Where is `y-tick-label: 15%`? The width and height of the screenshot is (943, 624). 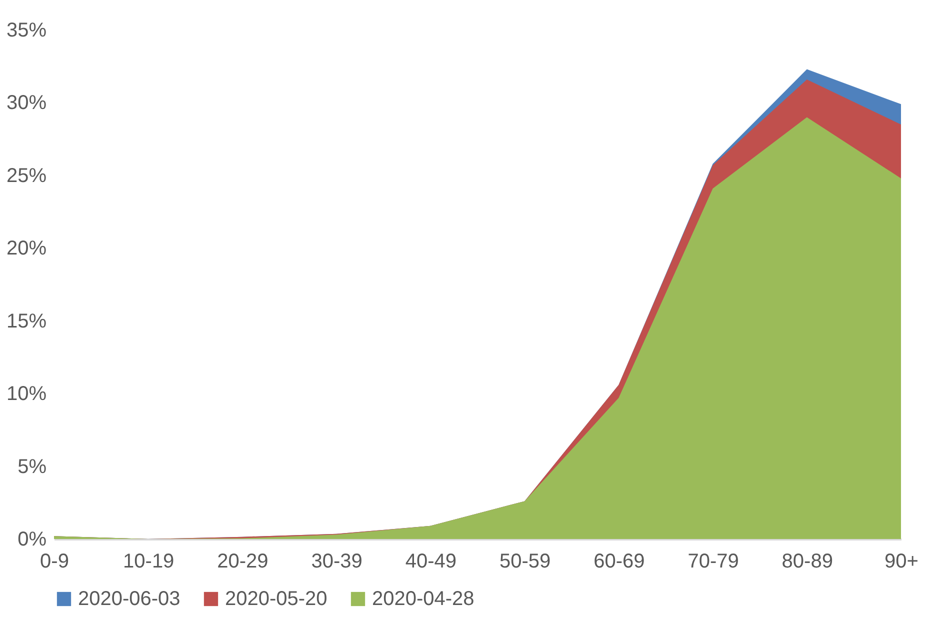 y-tick-label: 15% is located at coordinates (26, 321).